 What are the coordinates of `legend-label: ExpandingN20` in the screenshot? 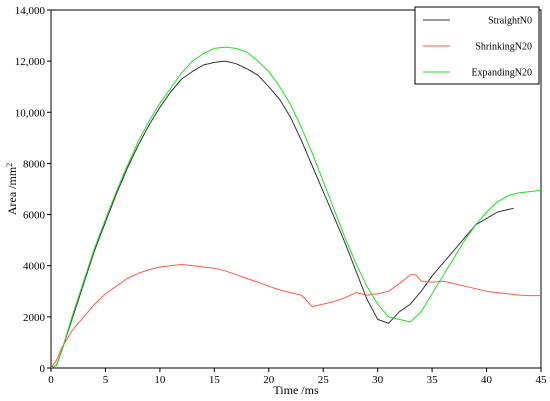 It's located at (501, 73).